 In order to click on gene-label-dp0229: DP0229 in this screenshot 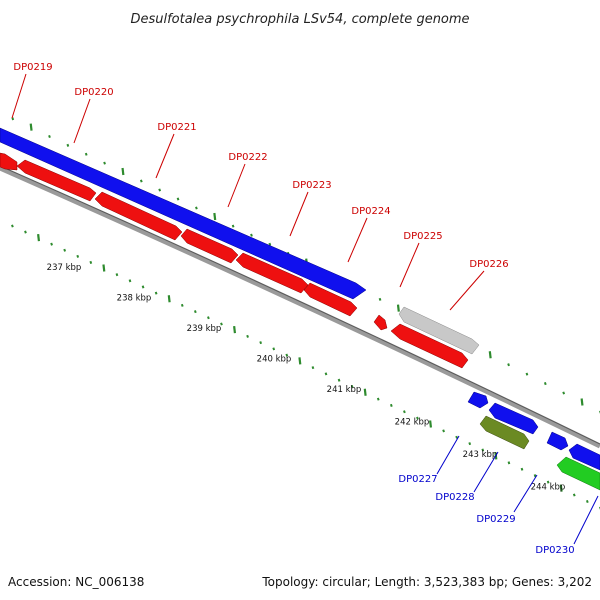, I will do `click(495, 519)`.